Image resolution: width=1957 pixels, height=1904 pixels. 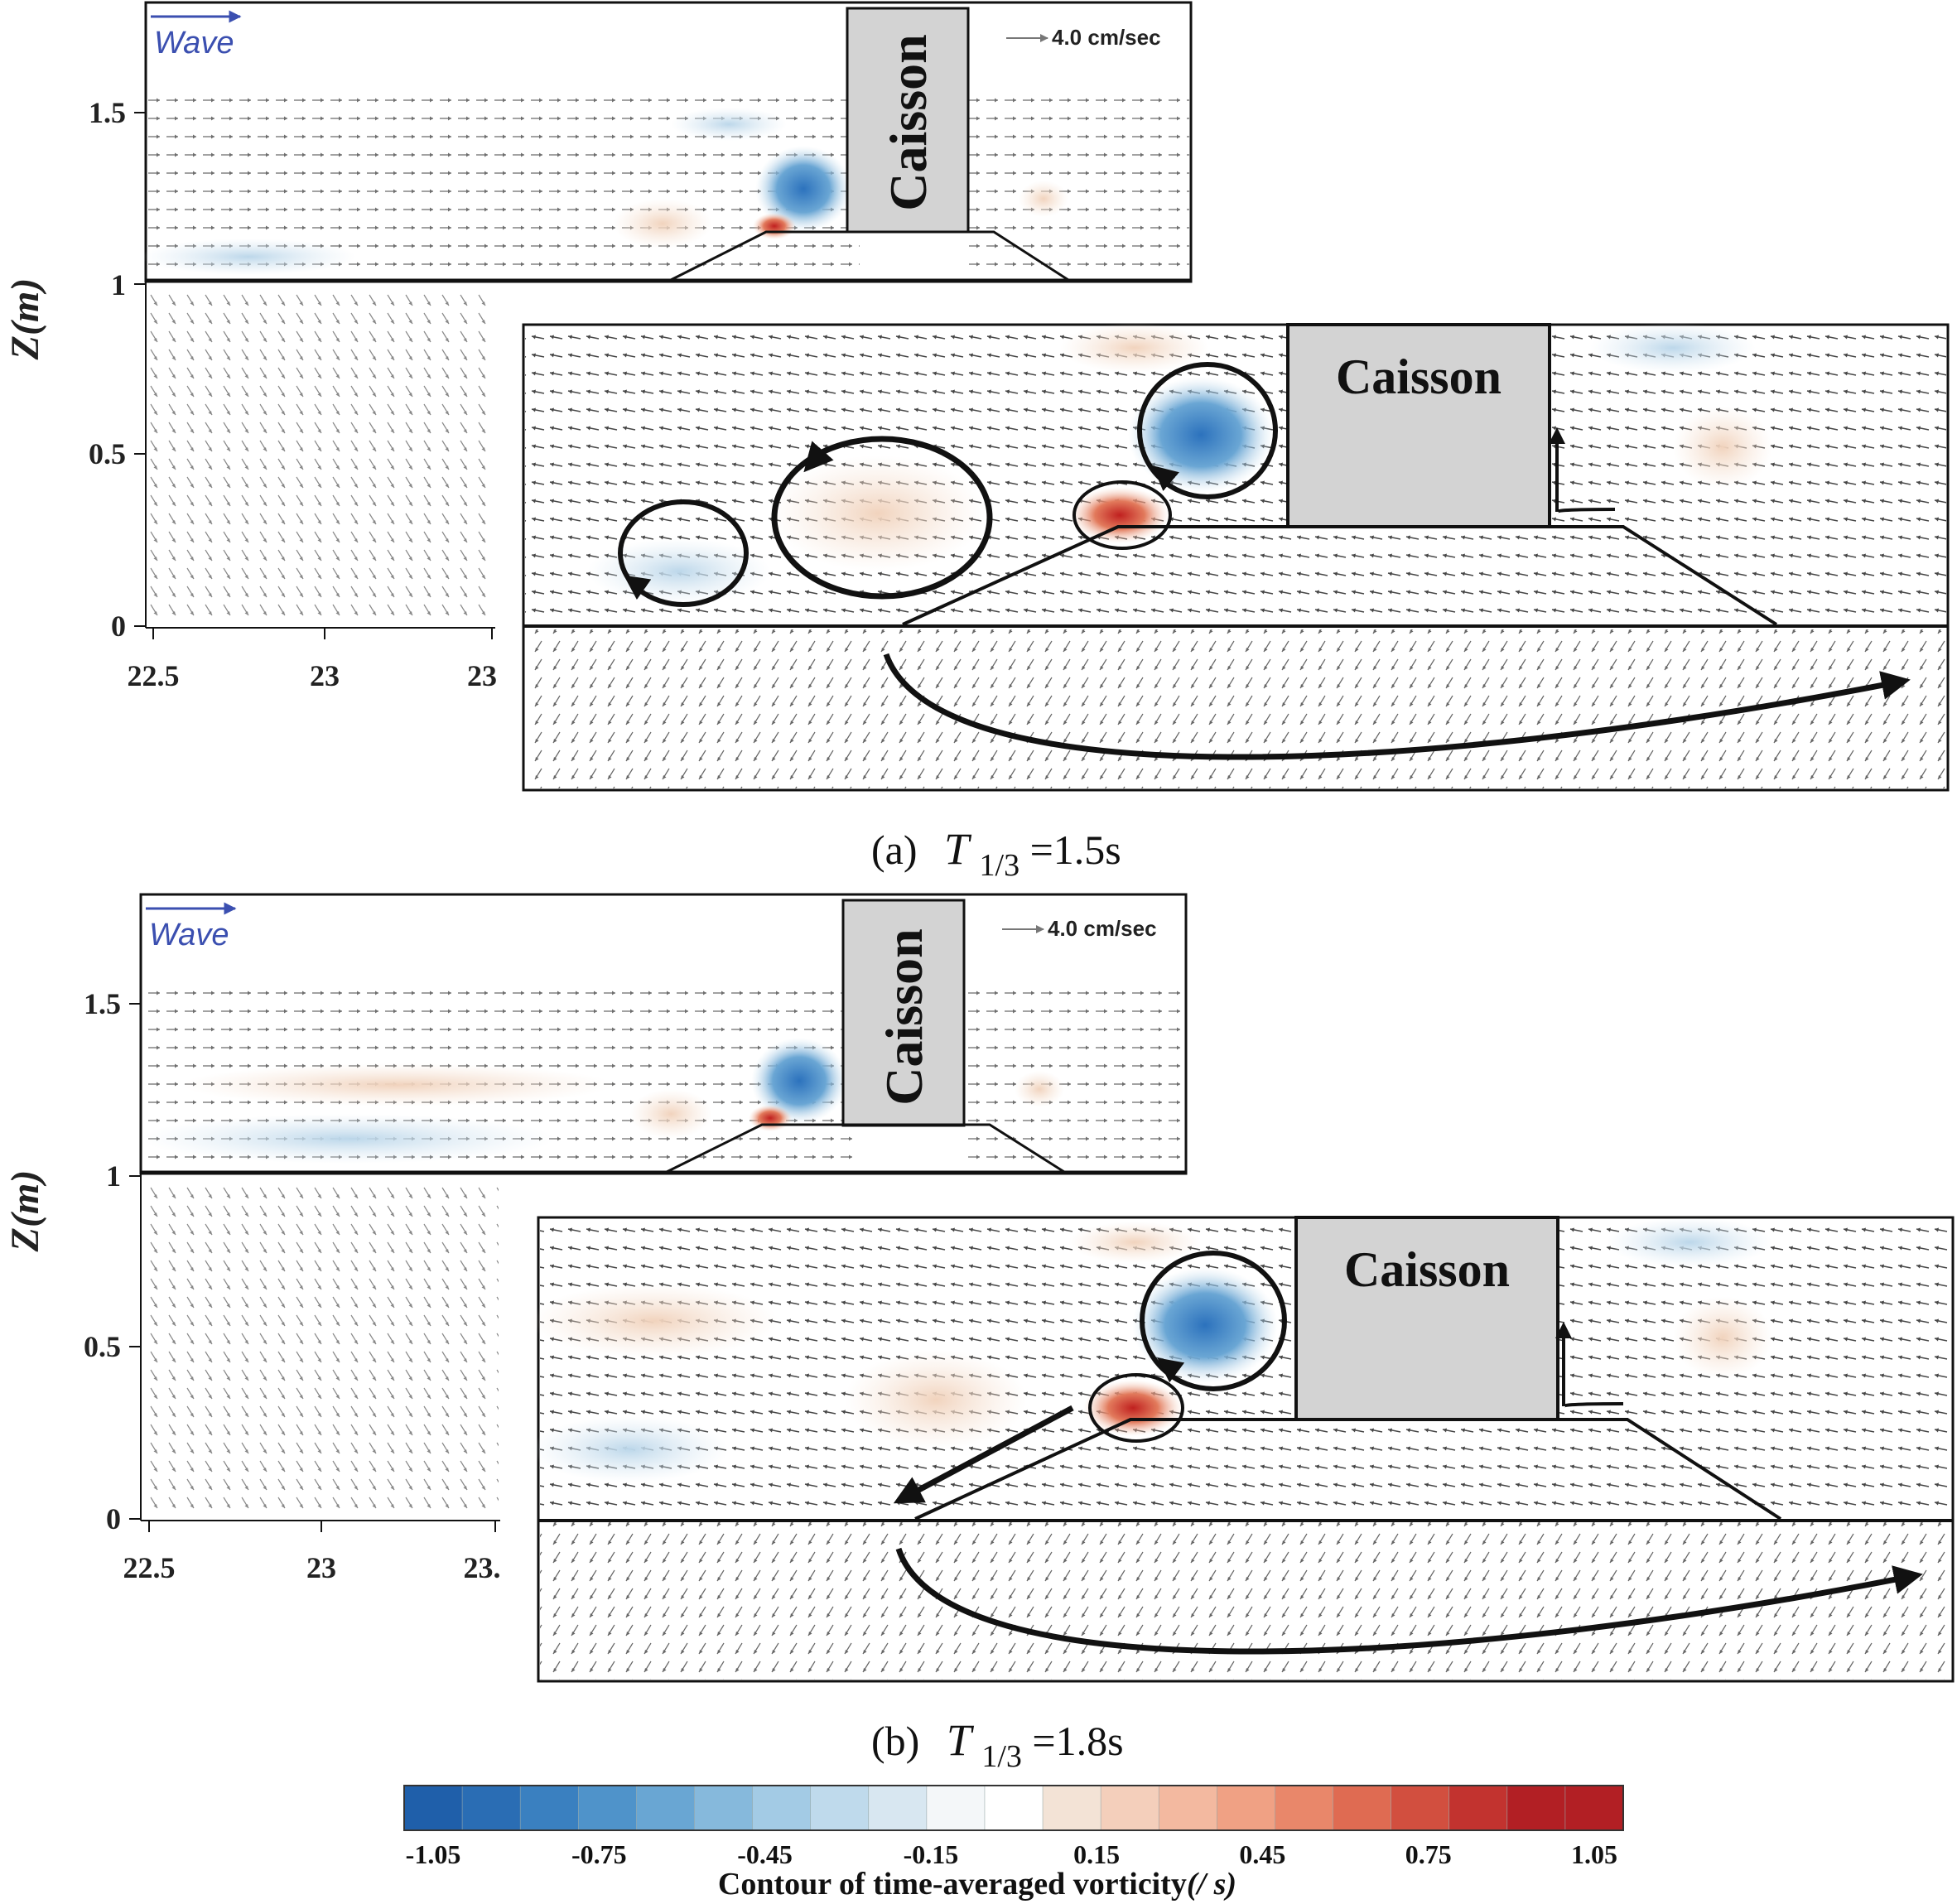 I want to click on panel-a-circulation-blue, so click(x=1207, y=430).